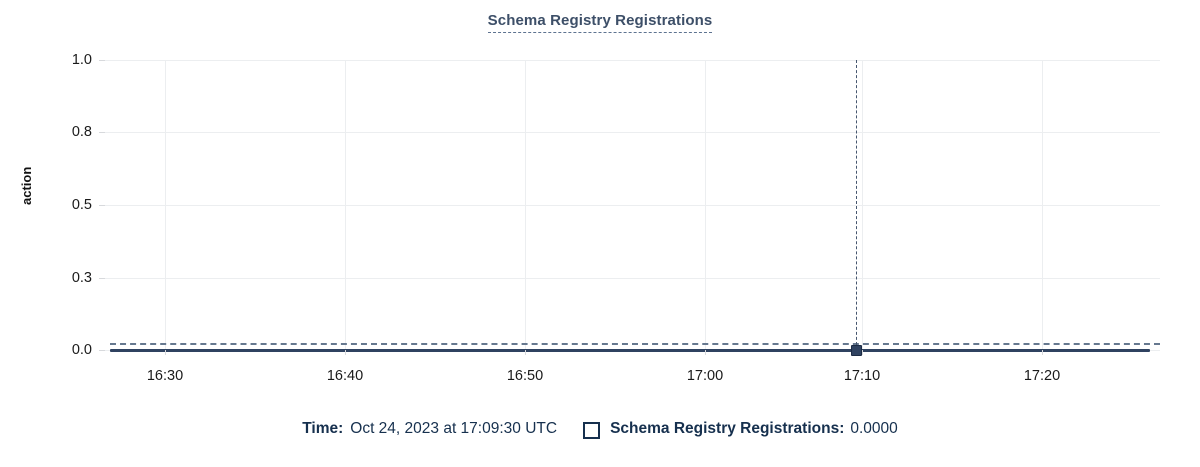  Describe the element at coordinates (323, 428) in the screenshot. I see `tooltip-time-label: Time:` at that location.